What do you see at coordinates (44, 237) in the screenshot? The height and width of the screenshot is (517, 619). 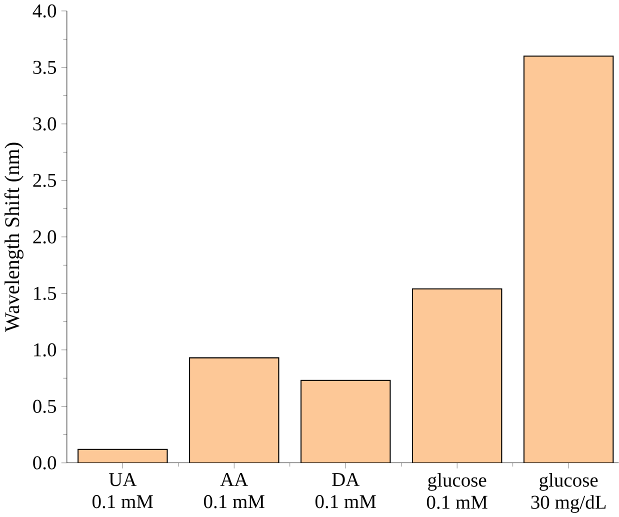 I see `y-tick-label: 2.0` at bounding box center [44, 237].